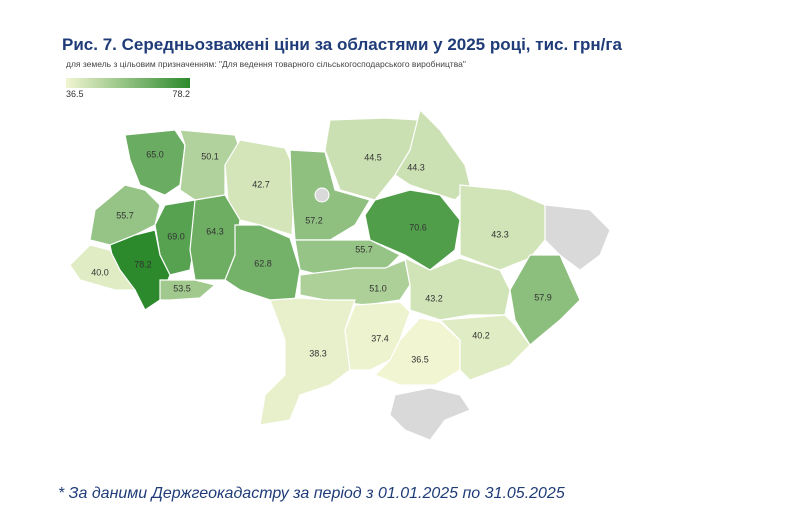 This screenshot has height=518, width=800. I want to click on region-label: 64.3, so click(215, 231).